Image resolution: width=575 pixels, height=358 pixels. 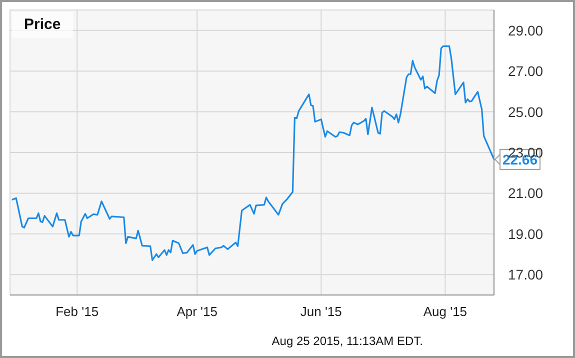 What do you see at coordinates (526, 193) in the screenshot?
I see `y-tick-label: 21.00` at bounding box center [526, 193].